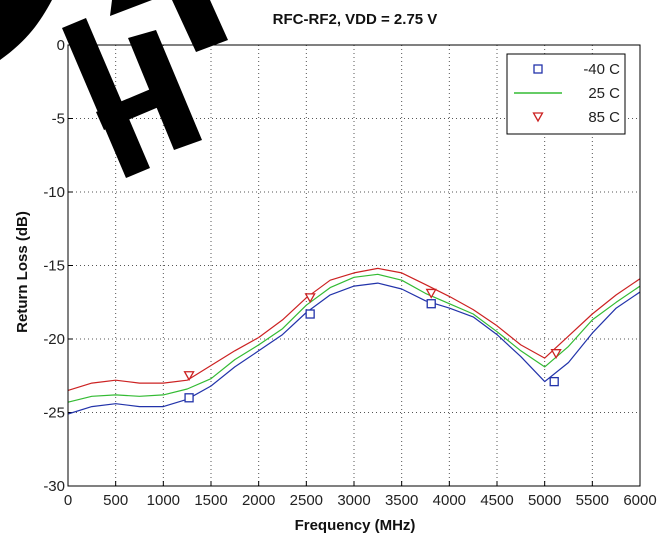 This screenshot has width=662, height=538. Describe the element at coordinates (163, 500) in the screenshot. I see `x-tick-label: 1000` at that location.